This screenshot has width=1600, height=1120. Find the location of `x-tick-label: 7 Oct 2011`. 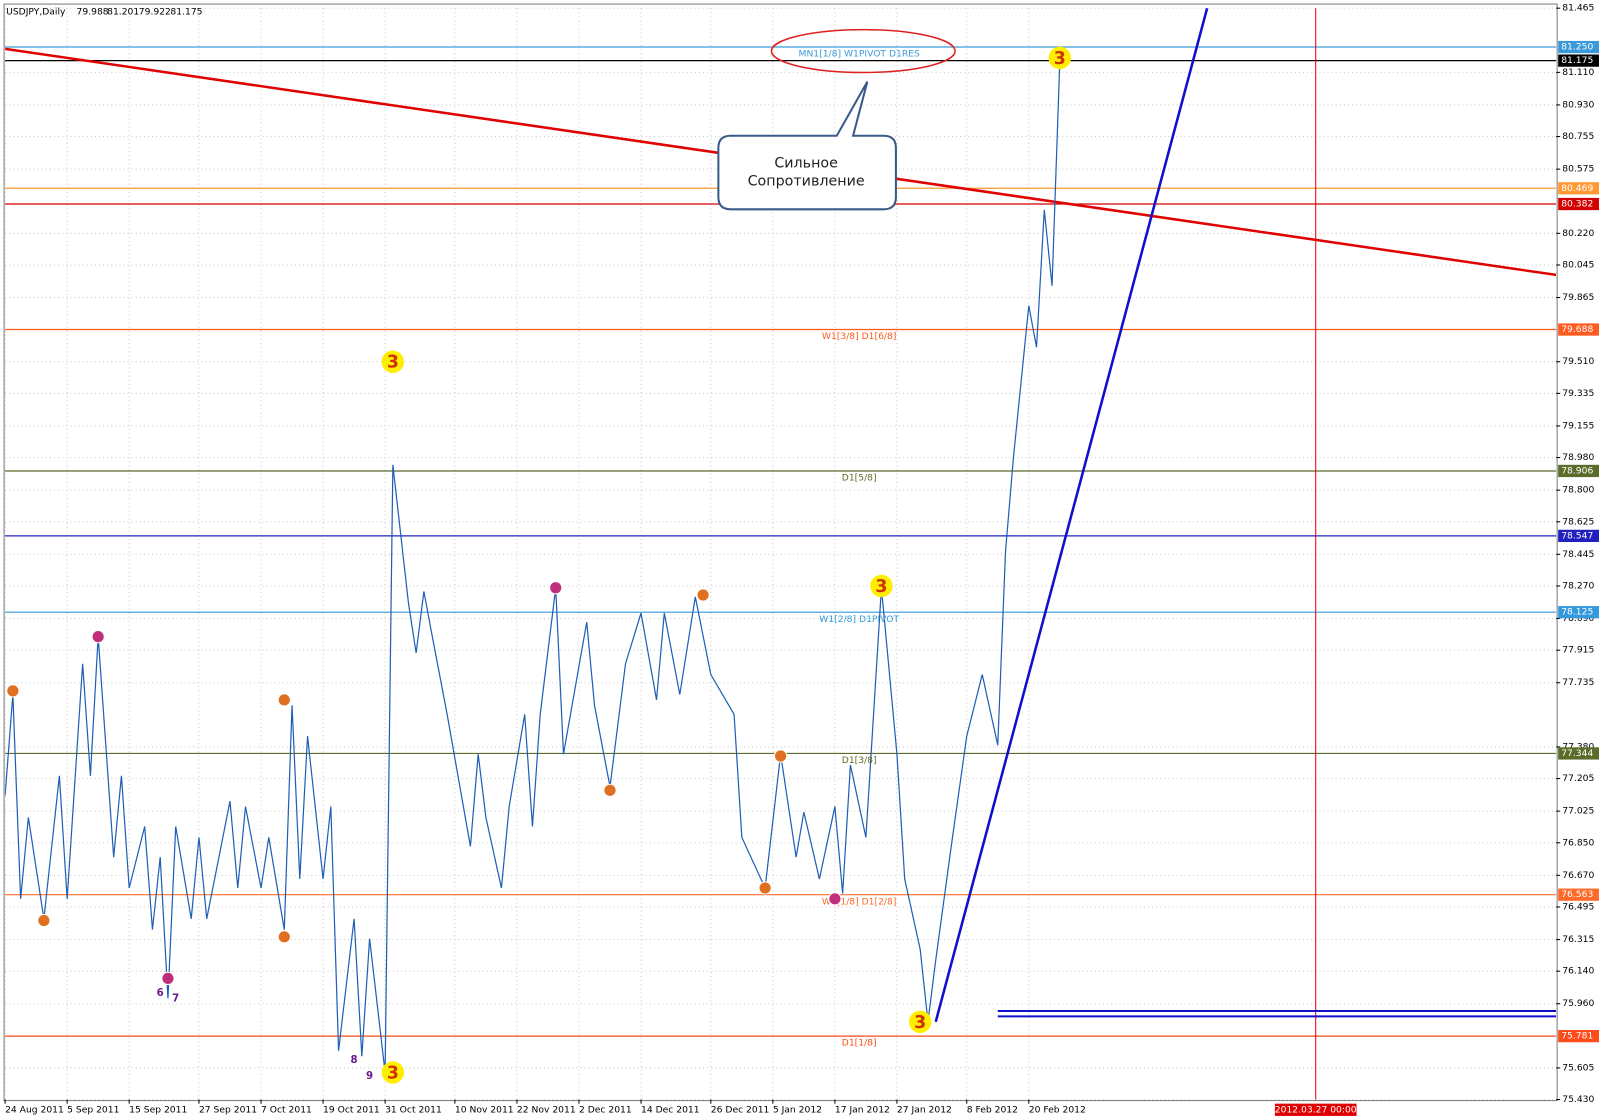

x-tick-label: 7 Oct 2011 is located at coordinates (286, 1109).